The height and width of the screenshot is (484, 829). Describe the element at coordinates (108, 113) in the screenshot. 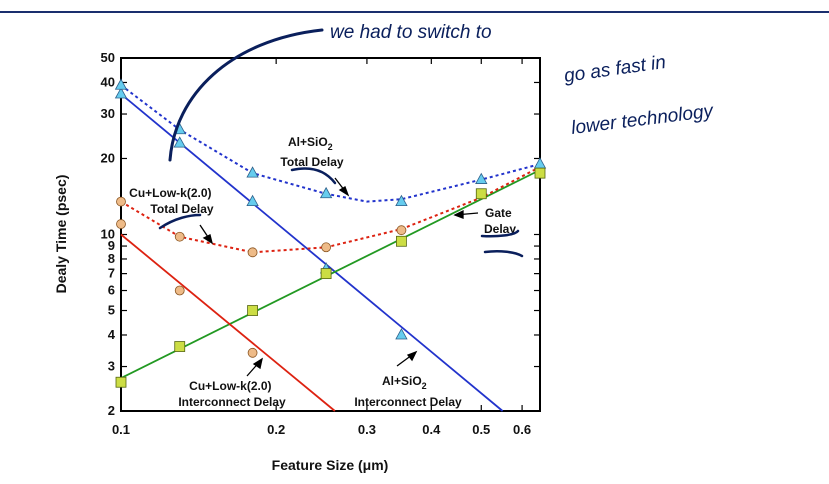

I see `y-tick-label: 30` at that location.